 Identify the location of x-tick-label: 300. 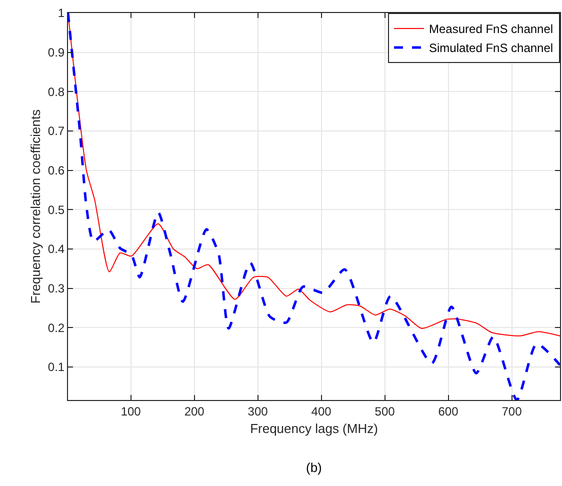
(258, 411).